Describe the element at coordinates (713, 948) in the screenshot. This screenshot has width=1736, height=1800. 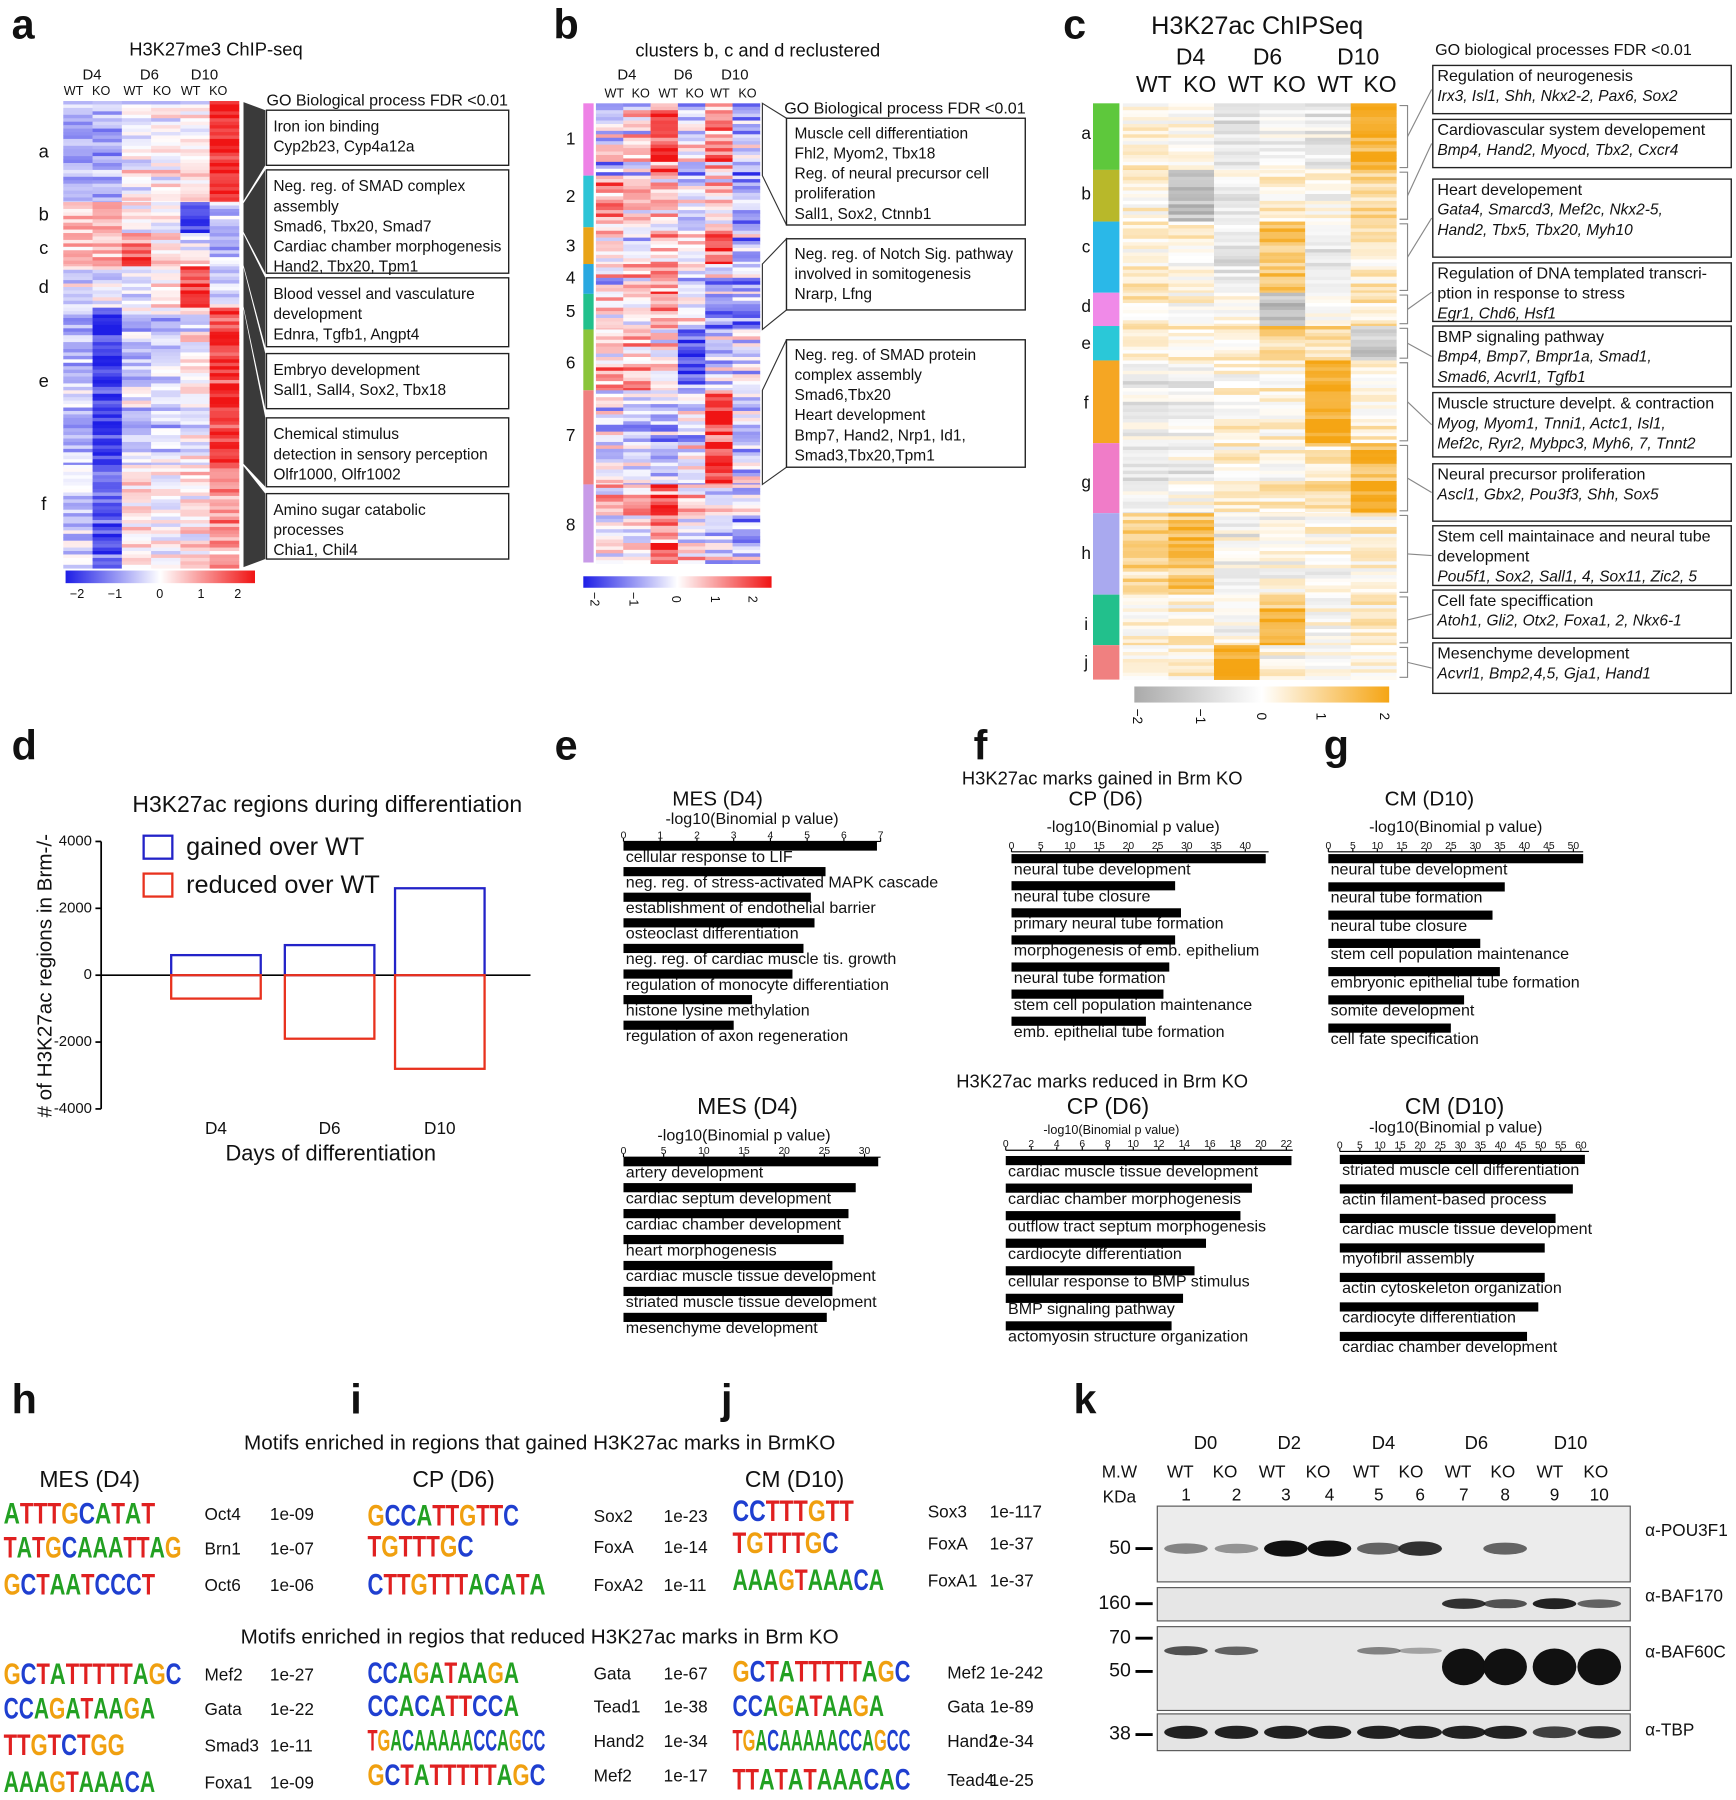
I see `bar` at that location.